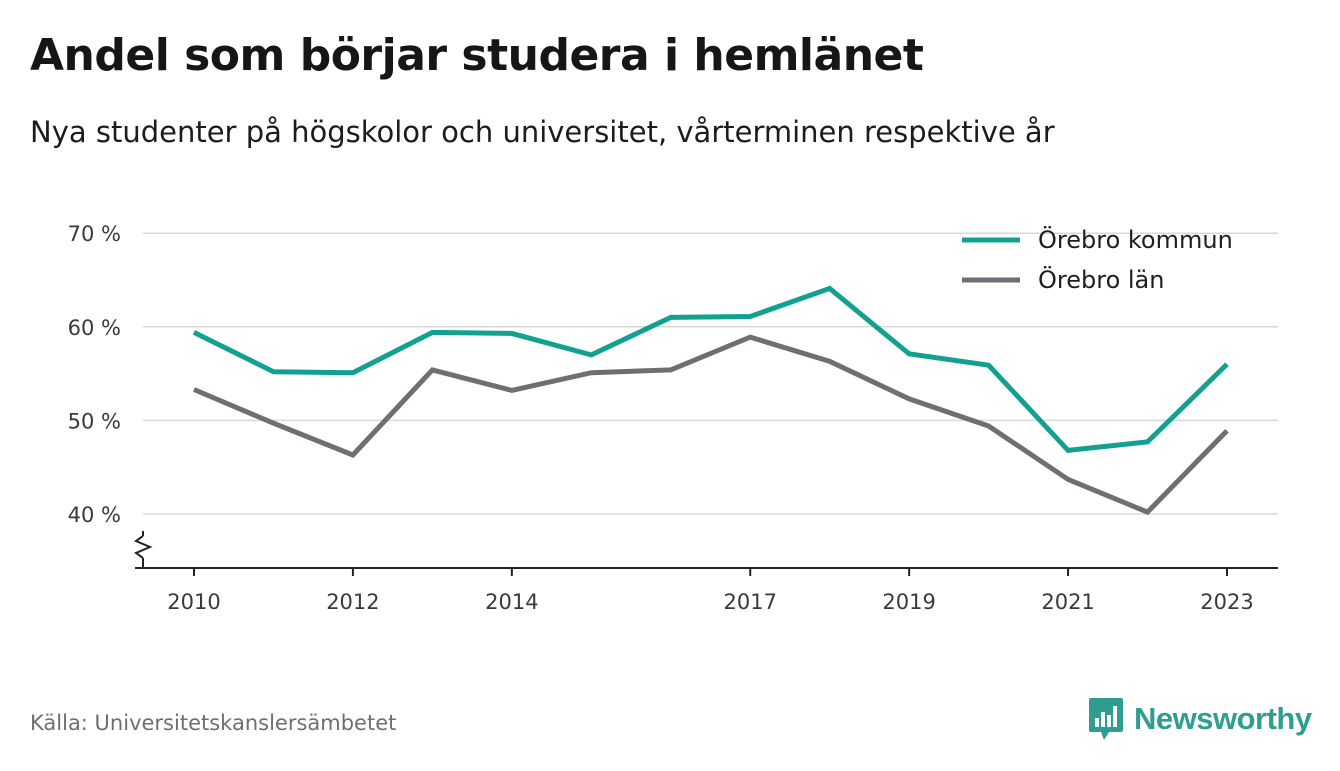  I want to click on x-tick-label: 2010, so click(193, 602).